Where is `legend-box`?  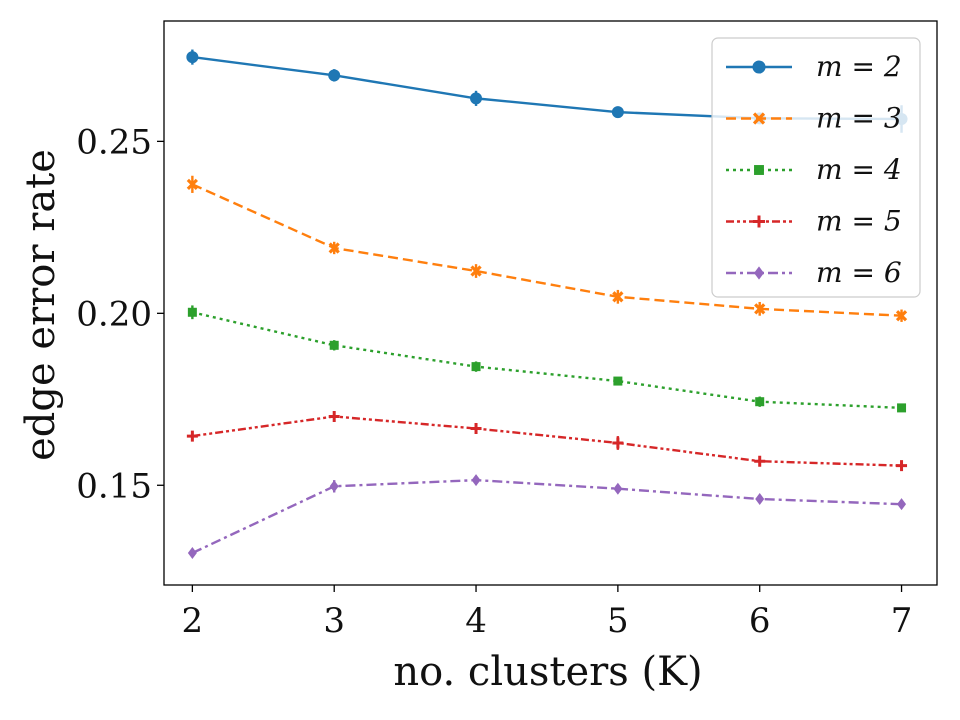 legend-box is located at coordinates (816, 167).